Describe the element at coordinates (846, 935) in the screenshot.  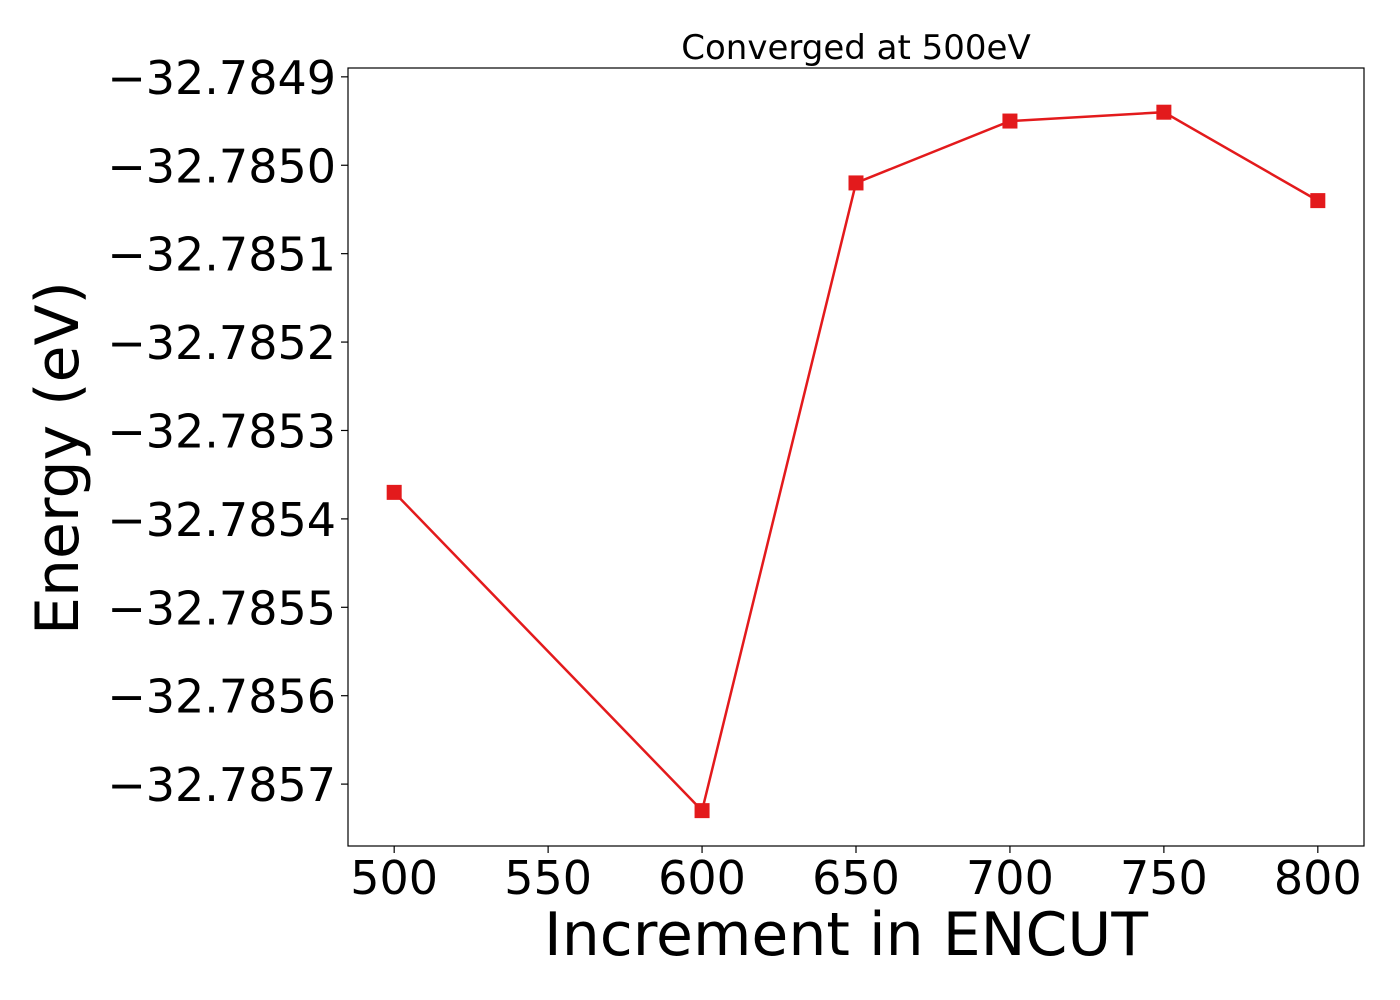
I see `x-axis-label: Increment in ENCUT` at that location.